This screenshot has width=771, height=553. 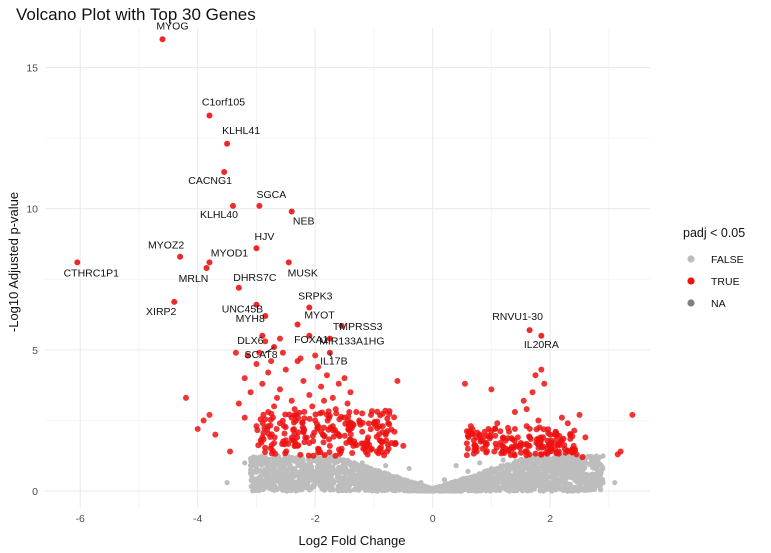 I want to click on gene-label: UNC45B, so click(x=242, y=310).